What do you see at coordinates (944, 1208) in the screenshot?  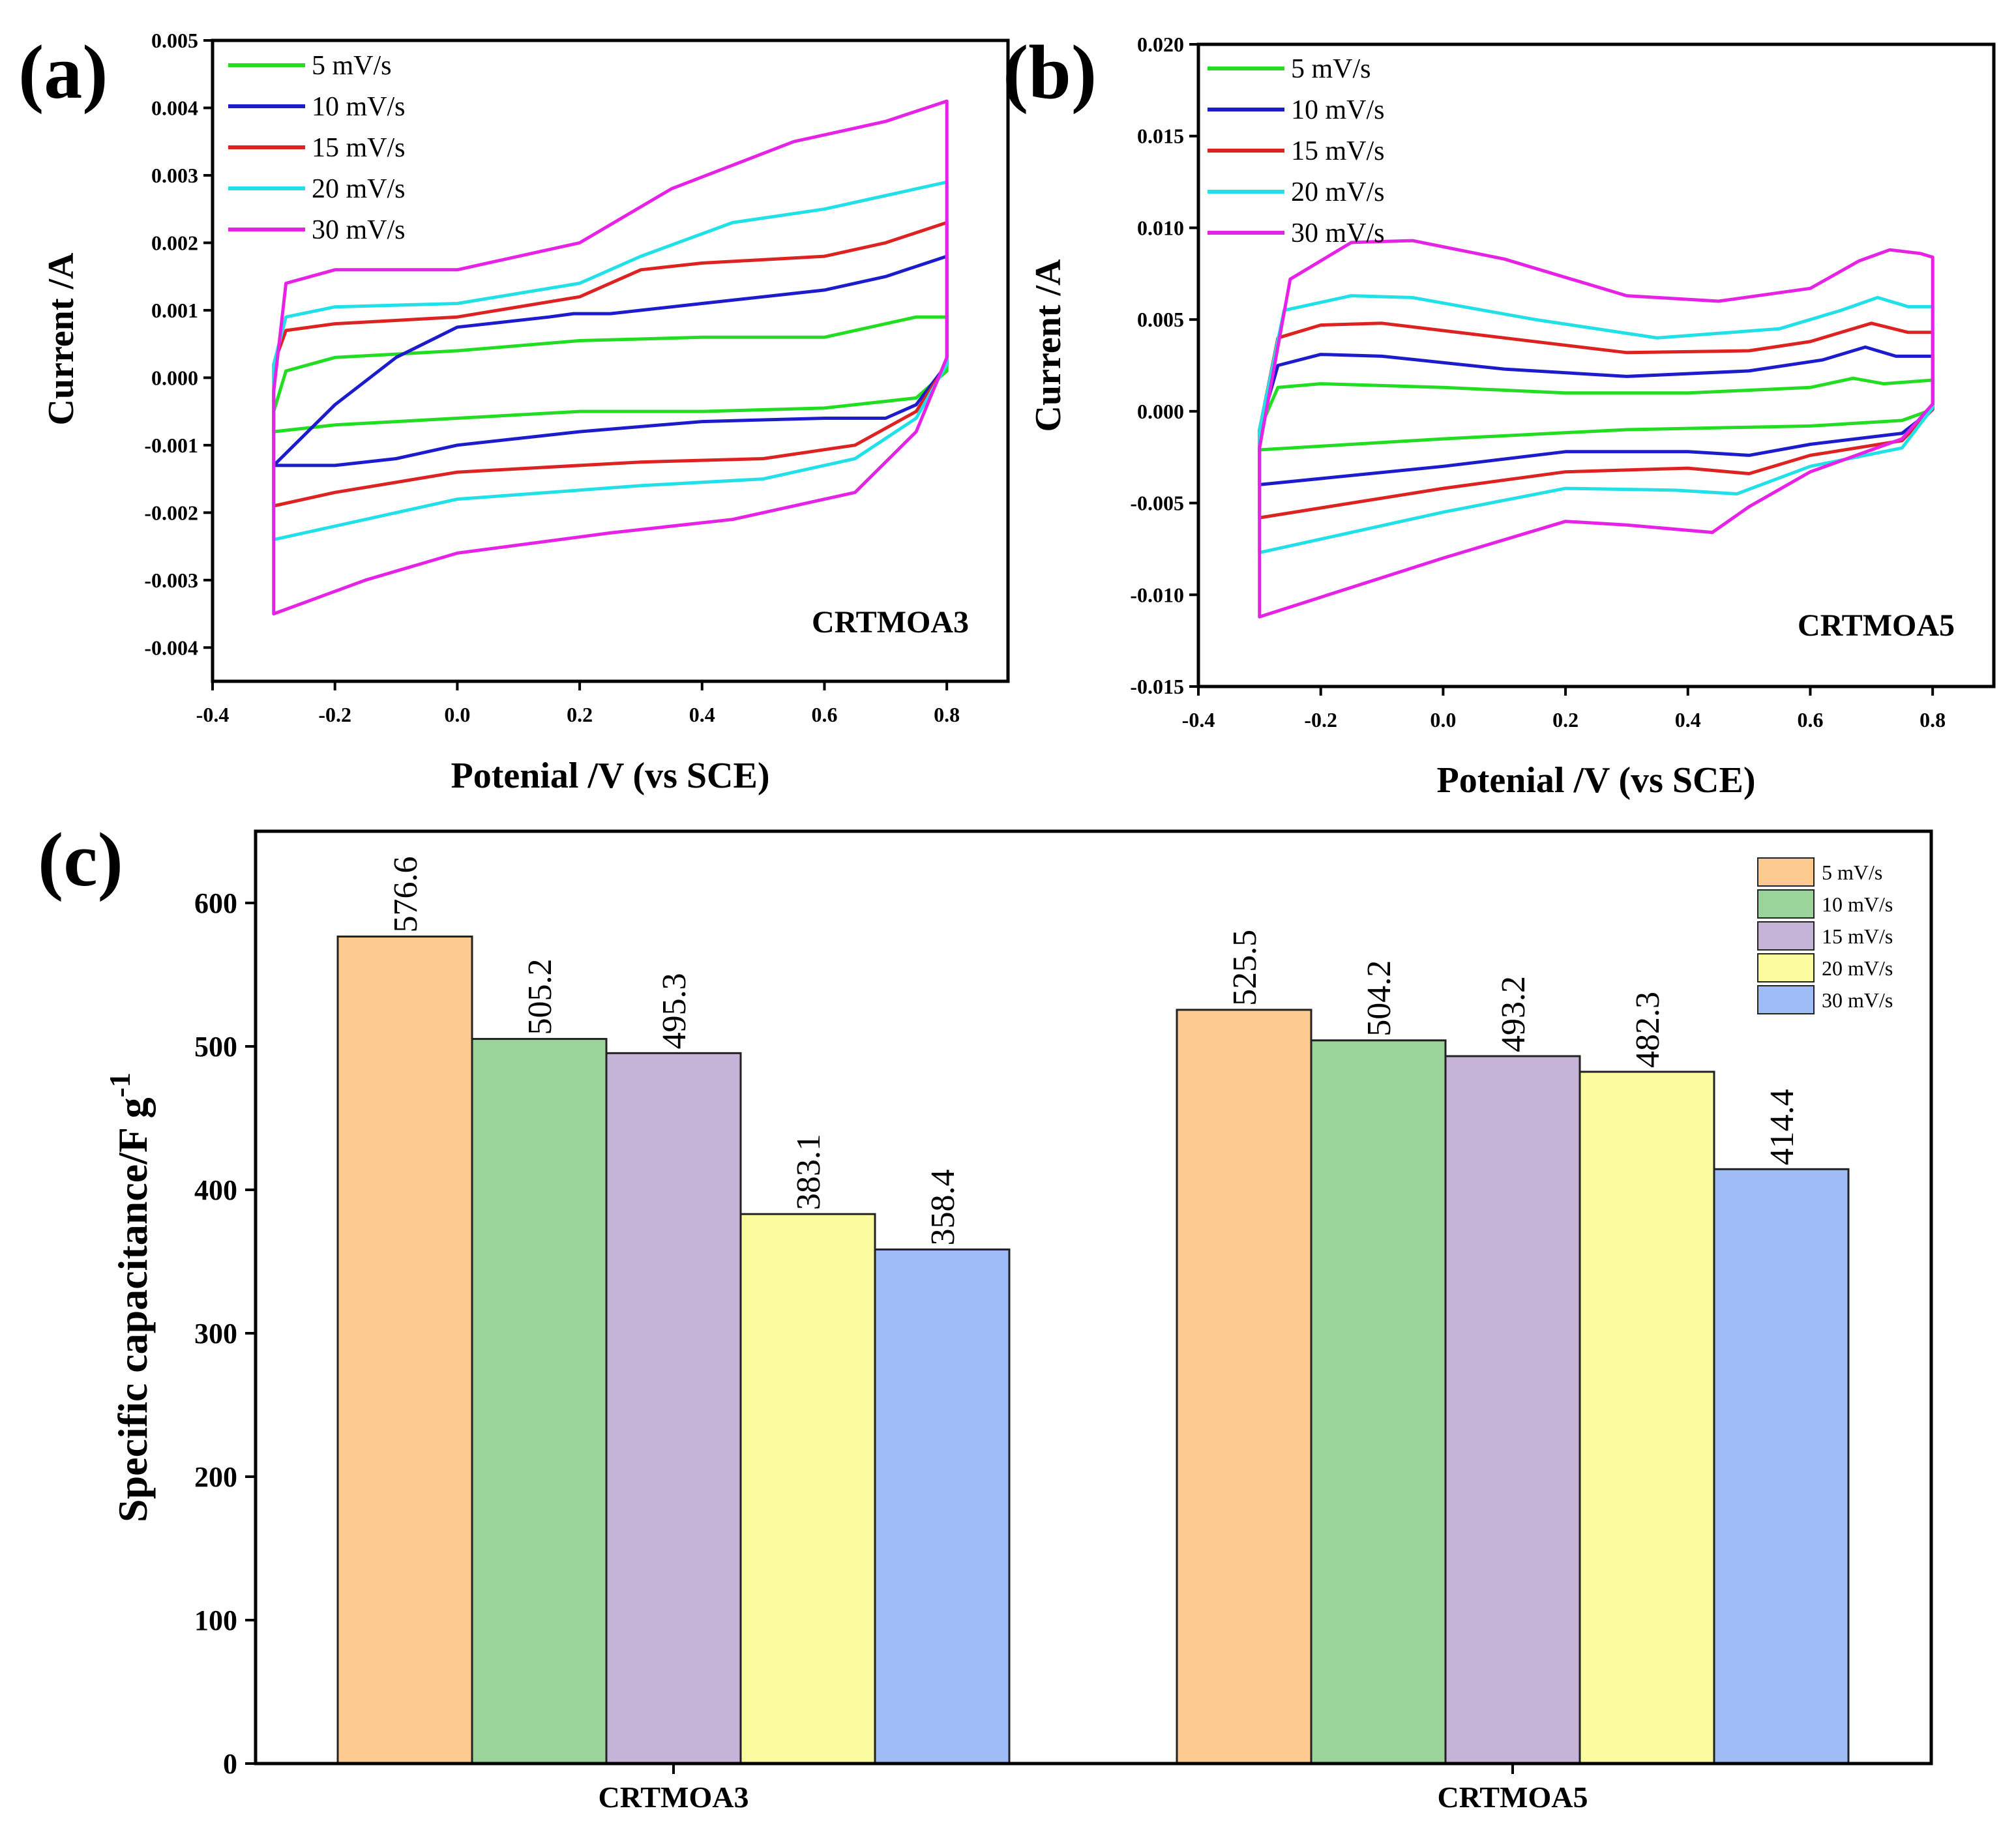 I see `bar-data-label: 358.4` at bounding box center [944, 1208].